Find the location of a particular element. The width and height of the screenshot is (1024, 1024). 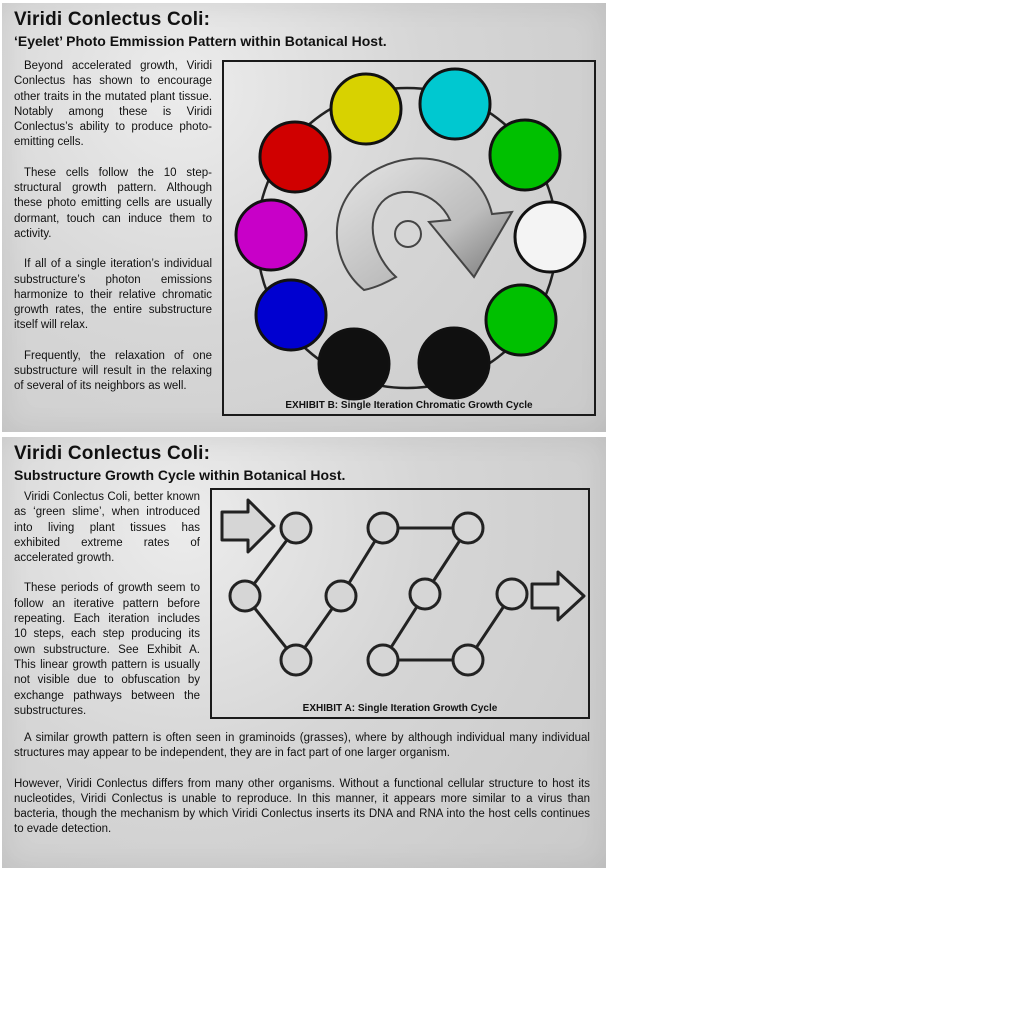

entry-arrow-icon is located at coordinates (248, 526).